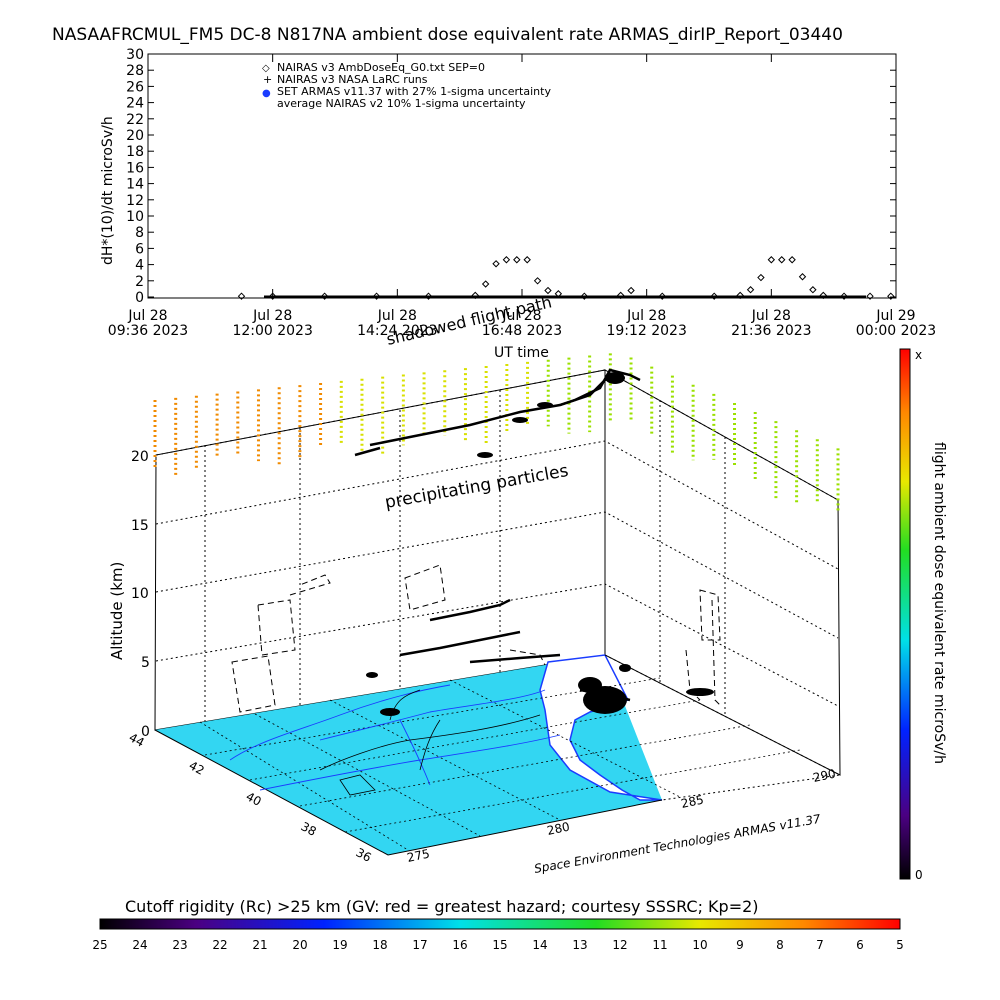 The width and height of the screenshot is (1000, 1000). I want to click on dose-colorbar-top-label: x, so click(918, 355).